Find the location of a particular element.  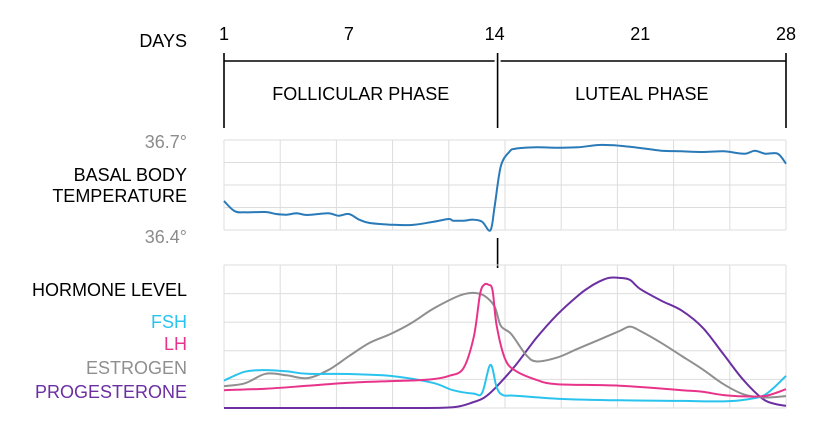

temperature-grid is located at coordinates (505, 185).